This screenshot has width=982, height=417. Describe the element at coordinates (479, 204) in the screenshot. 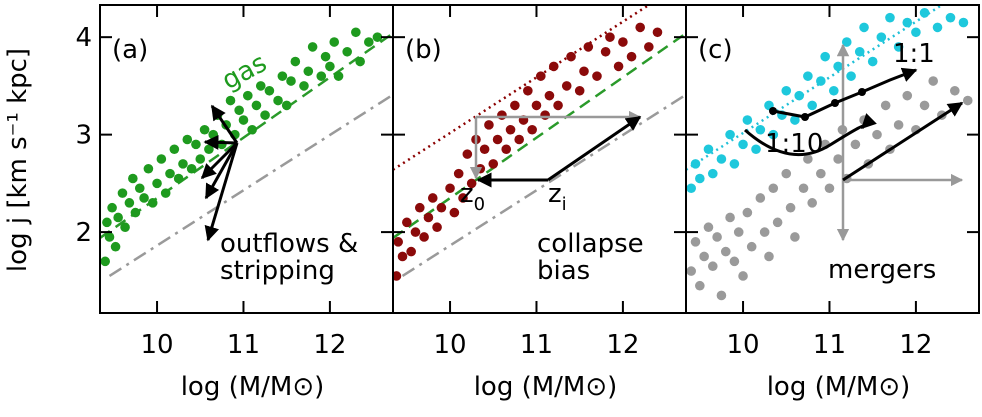

I see `z-sub: 0` at that location.